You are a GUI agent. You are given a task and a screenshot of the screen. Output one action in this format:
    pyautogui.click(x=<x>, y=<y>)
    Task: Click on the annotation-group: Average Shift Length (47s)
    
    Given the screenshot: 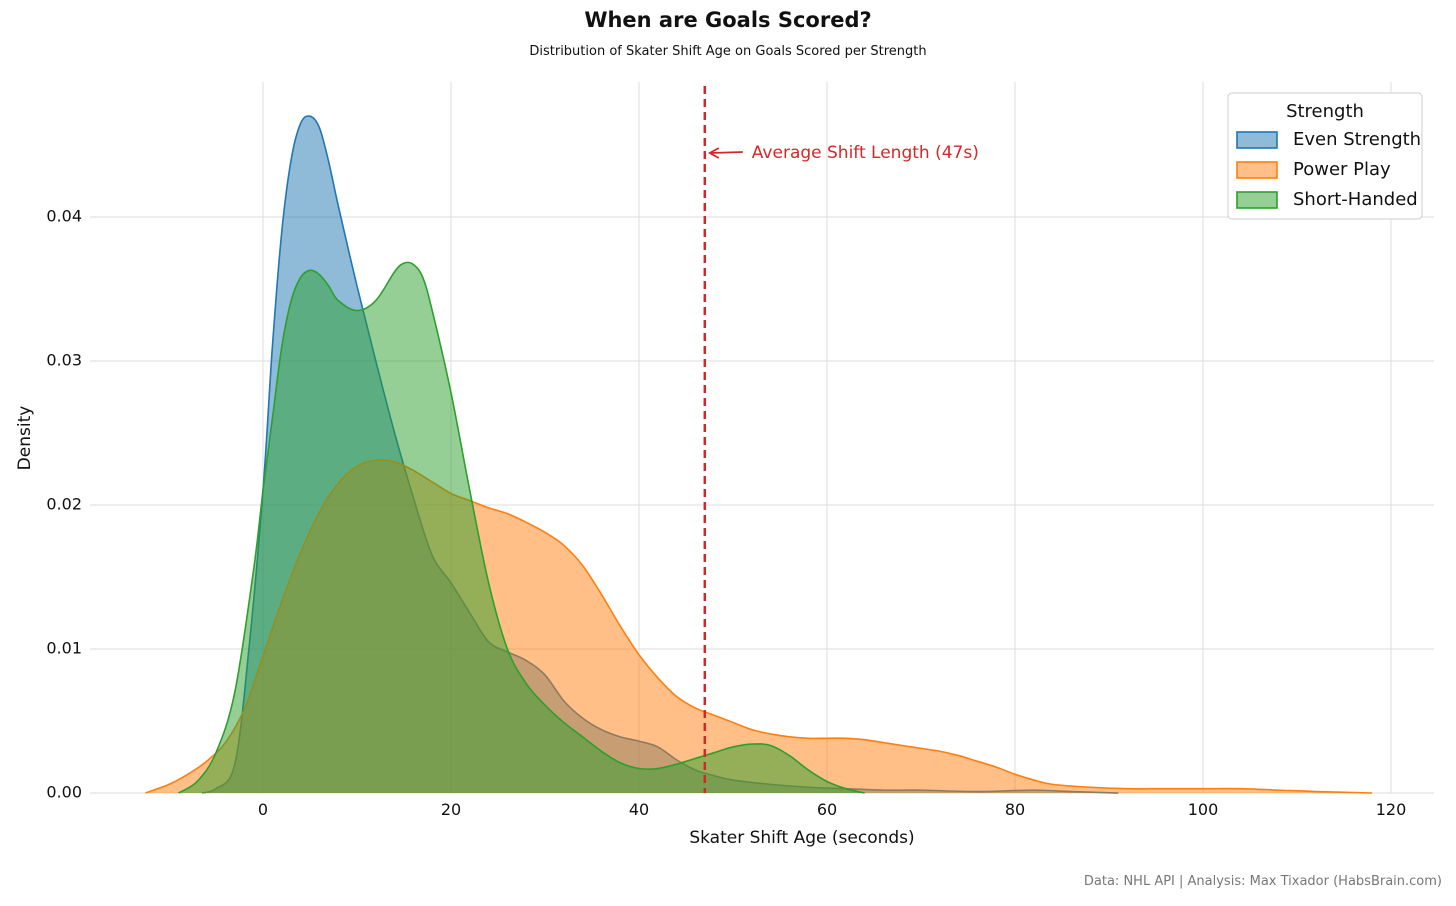 What is the action you would take?
    pyautogui.click(x=843, y=153)
    